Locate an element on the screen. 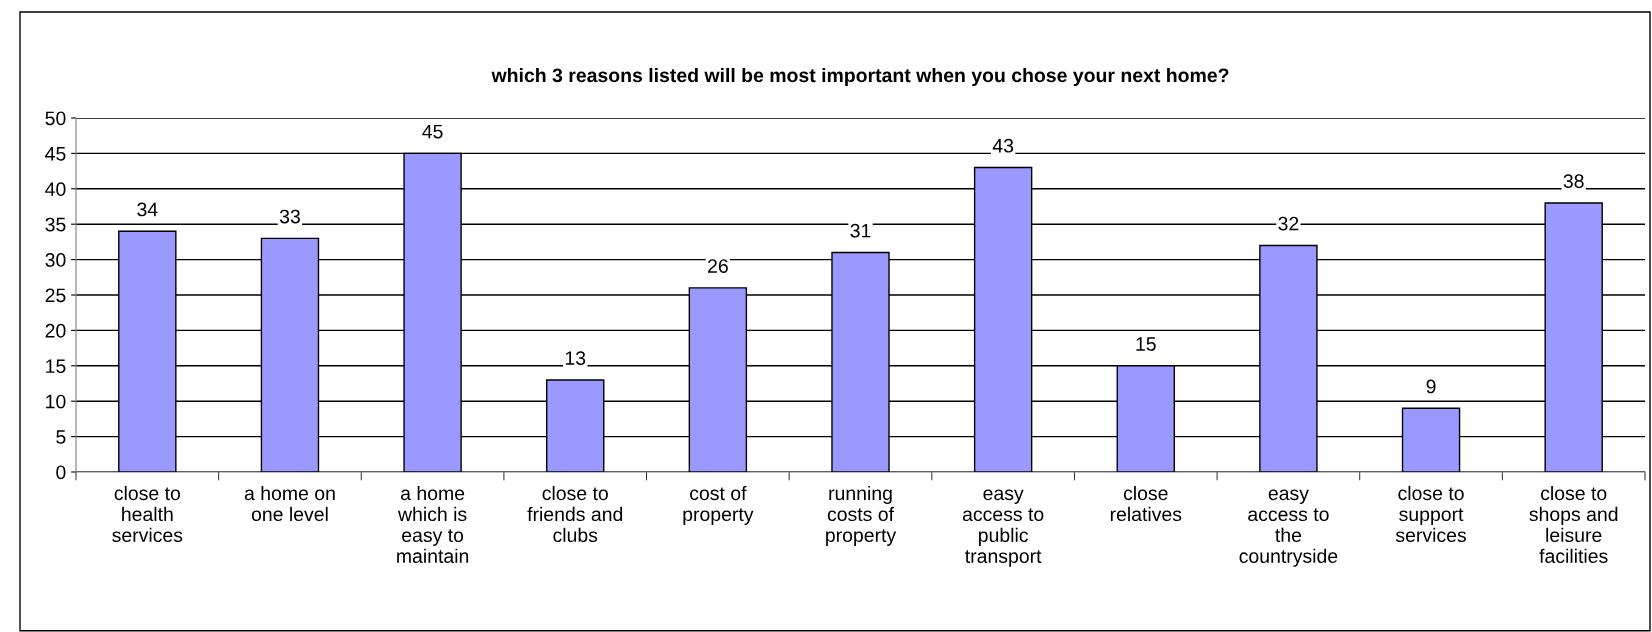 The image size is (1652, 632). y-tick-label: 5 is located at coordinates (61, 437).